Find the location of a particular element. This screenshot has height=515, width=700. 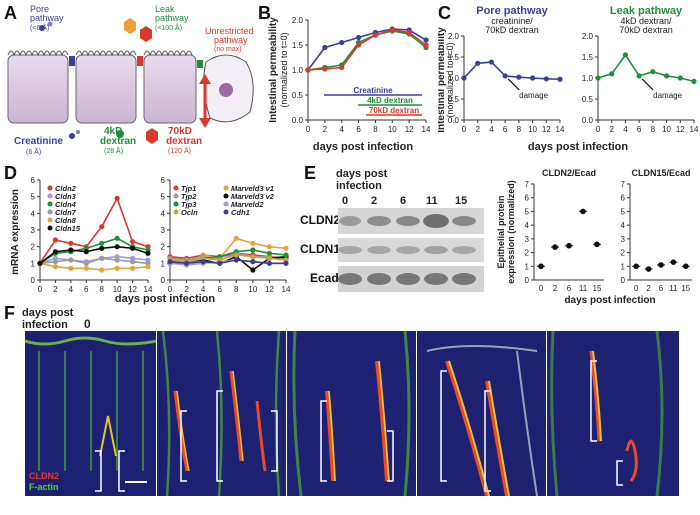

panel-e-header-line: infection is located at coordinates (359, 186).